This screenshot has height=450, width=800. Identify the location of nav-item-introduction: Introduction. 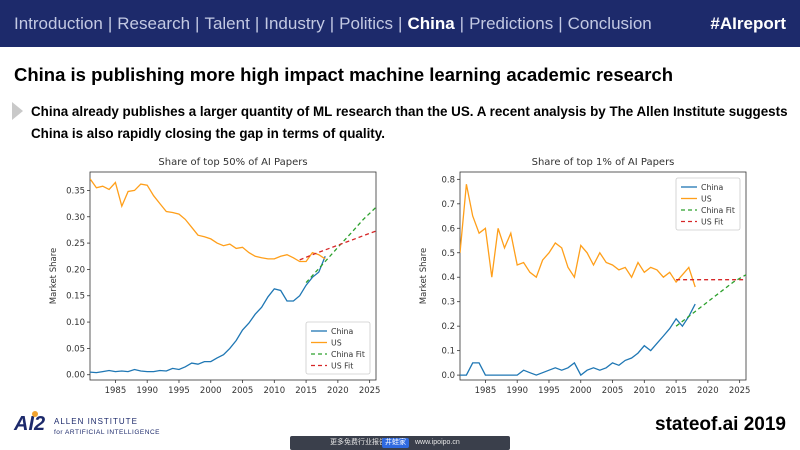
(58, 23).